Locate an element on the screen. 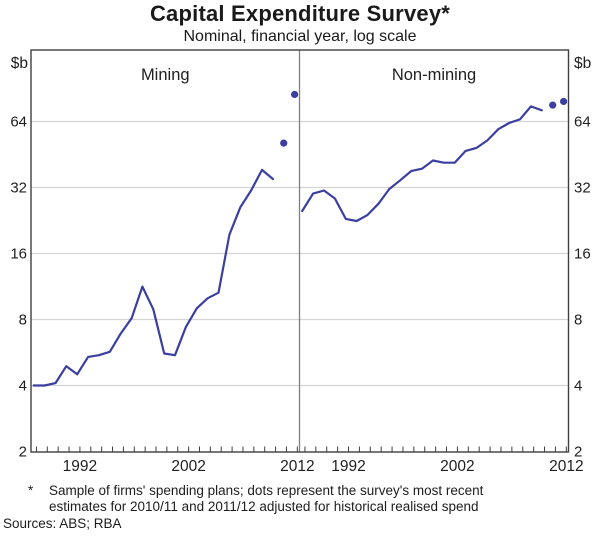  x-axis-label-mining-1992: 1992 is located at coordinates (80, 466).